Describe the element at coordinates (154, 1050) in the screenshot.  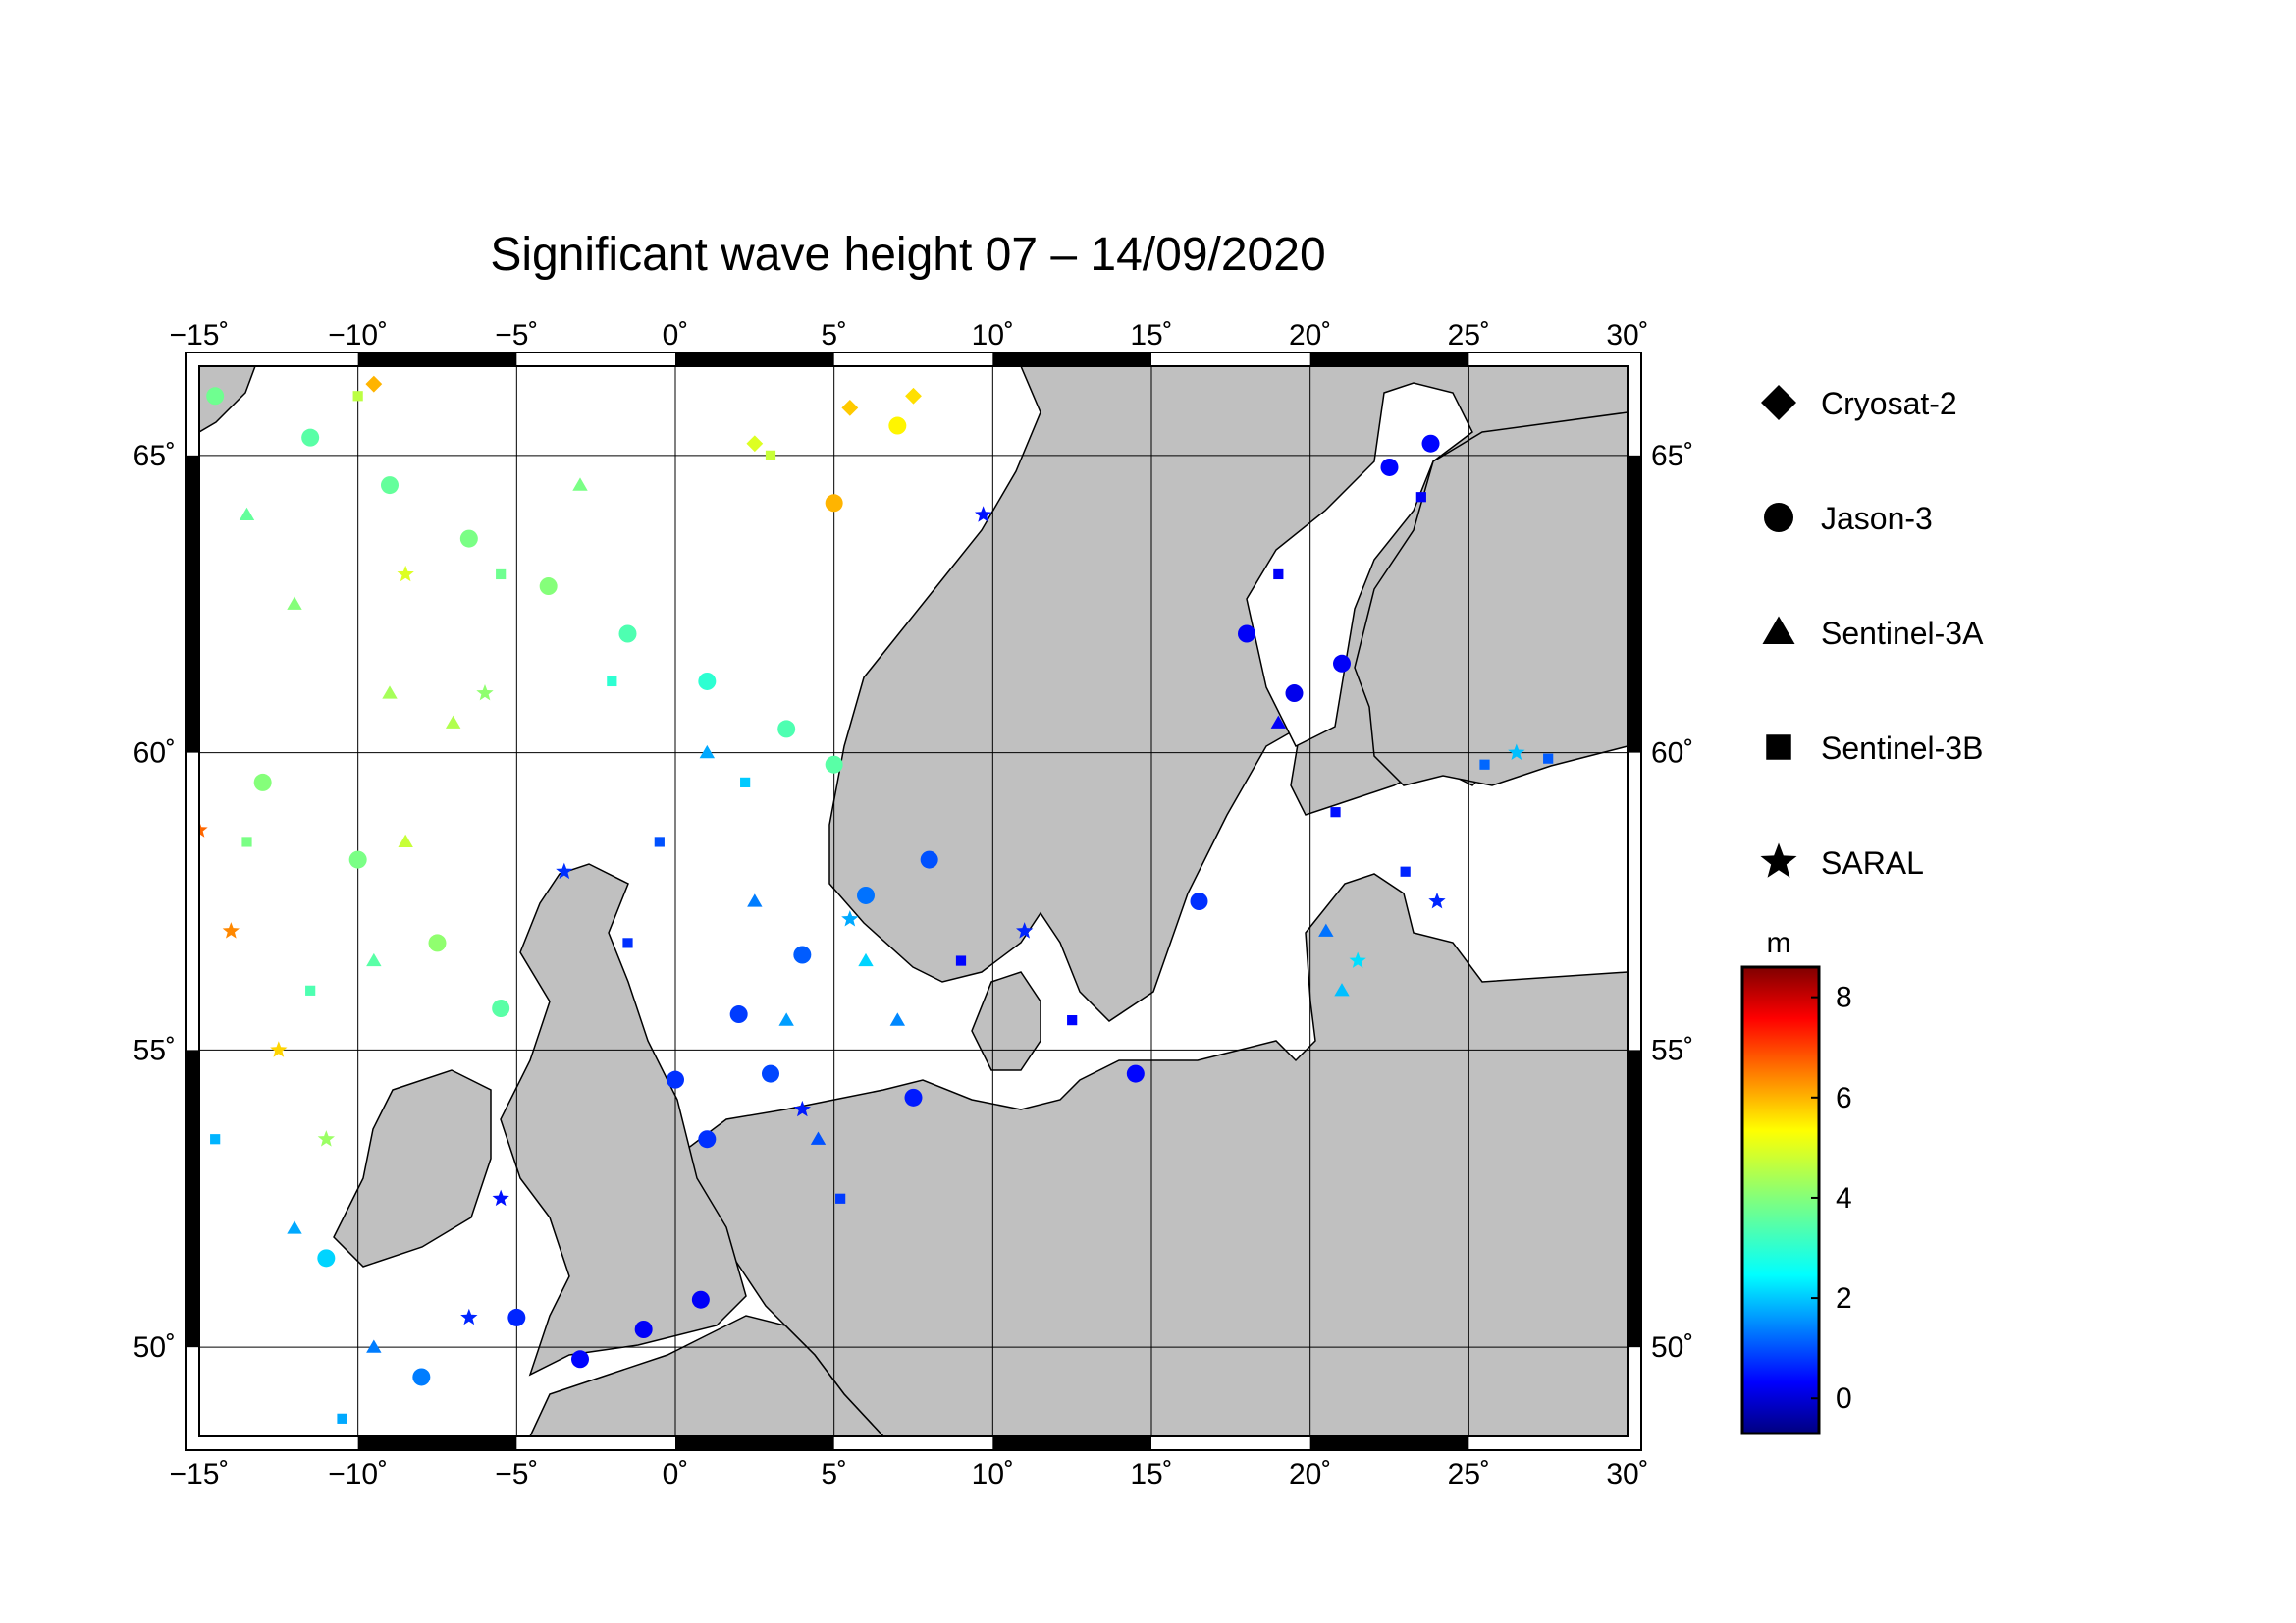
I see `lat-tick-label-left: 55˚` at that location.